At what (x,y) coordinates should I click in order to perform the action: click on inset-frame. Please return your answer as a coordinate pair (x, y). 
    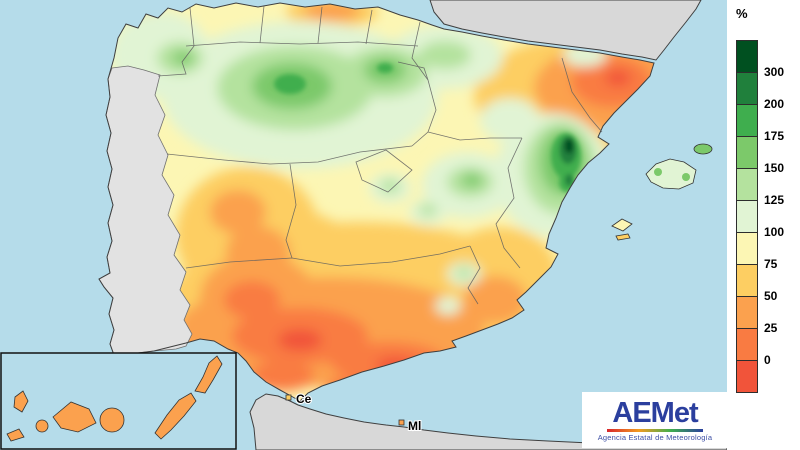
    Looking at the image, I should click on (118, 401).